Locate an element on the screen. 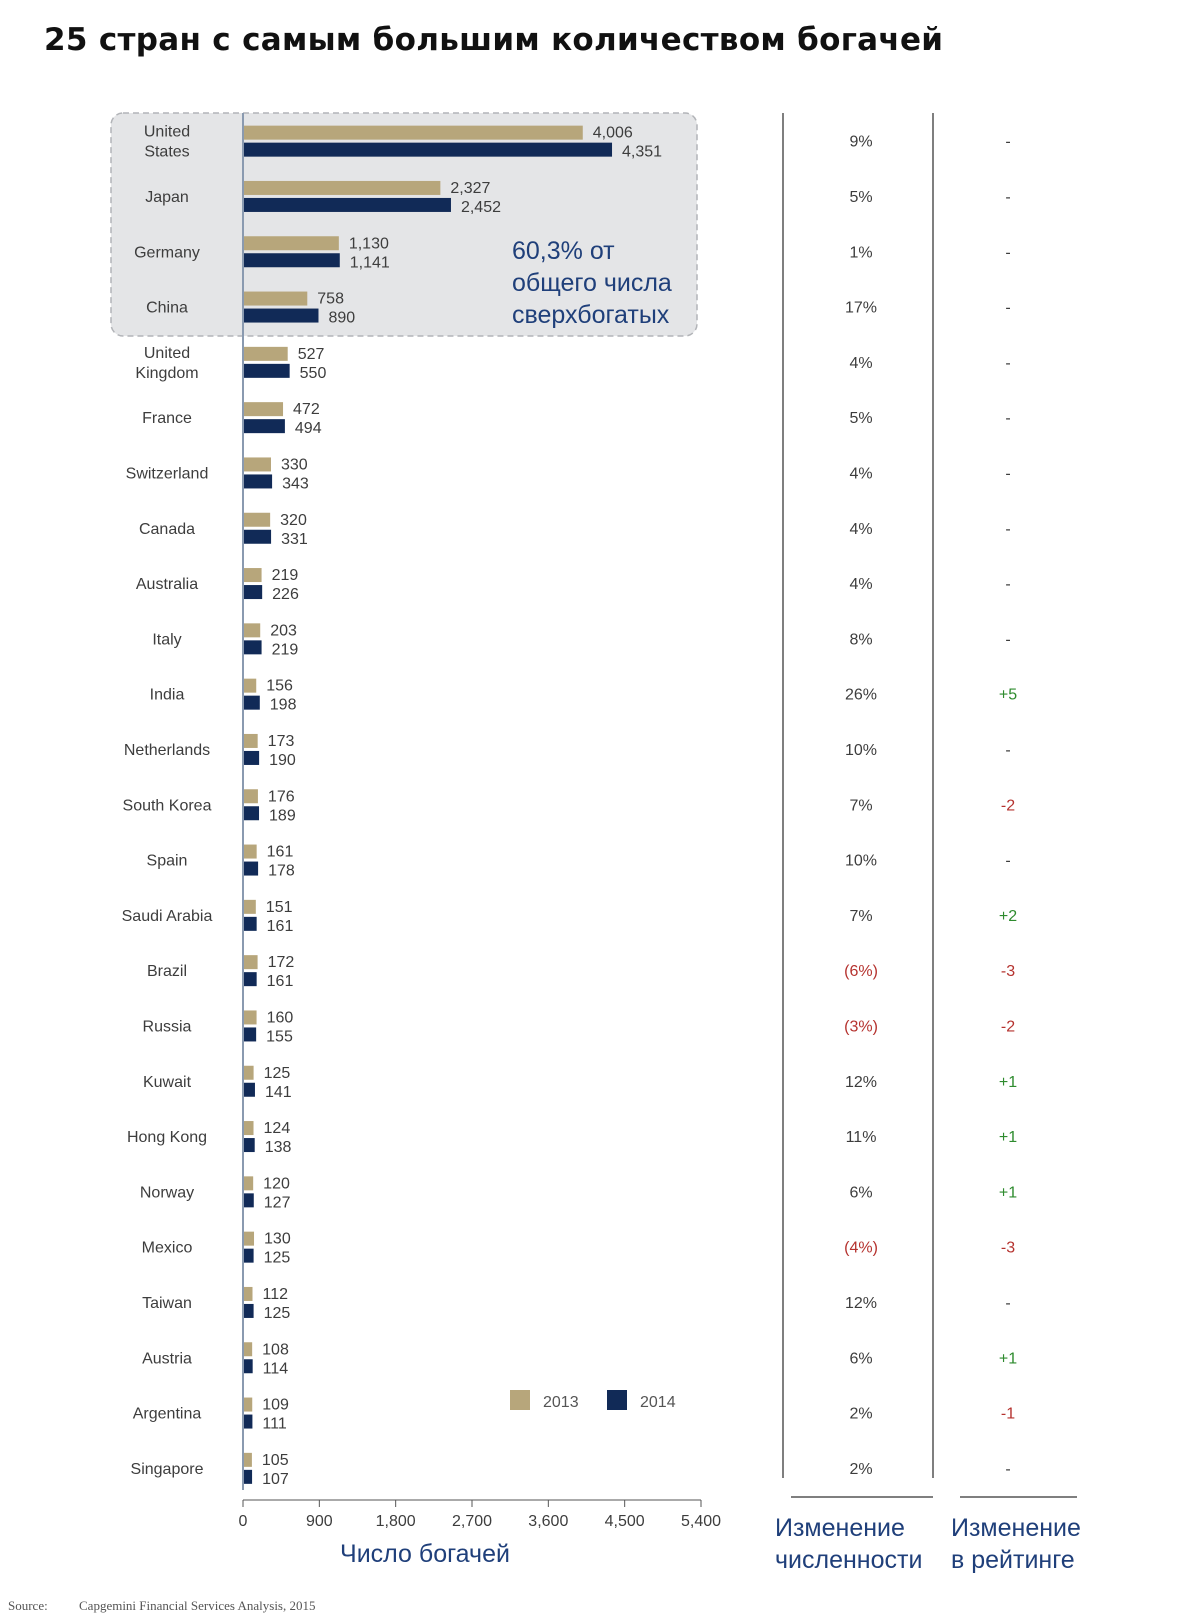 This screenshot has height=1619, width=1200. x-axis-title: Число богачей is located at coordinates (425, 1554).